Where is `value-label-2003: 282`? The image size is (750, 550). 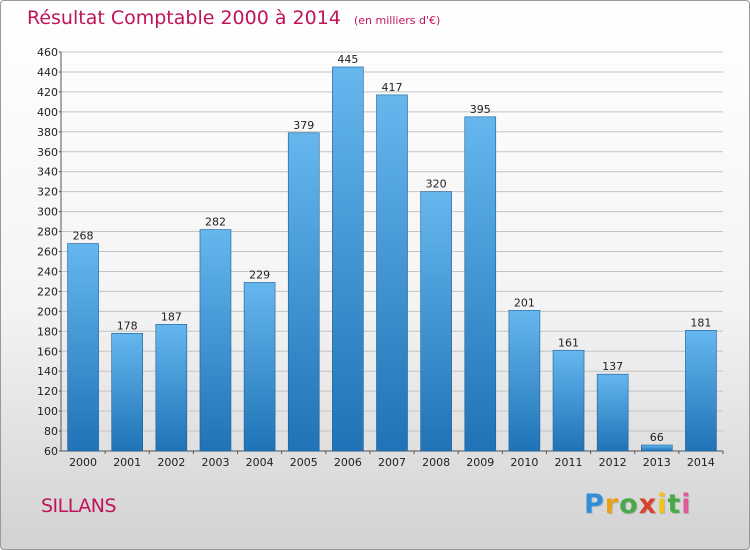 value-label-2003: 282 is located at coordinates (215, 222).